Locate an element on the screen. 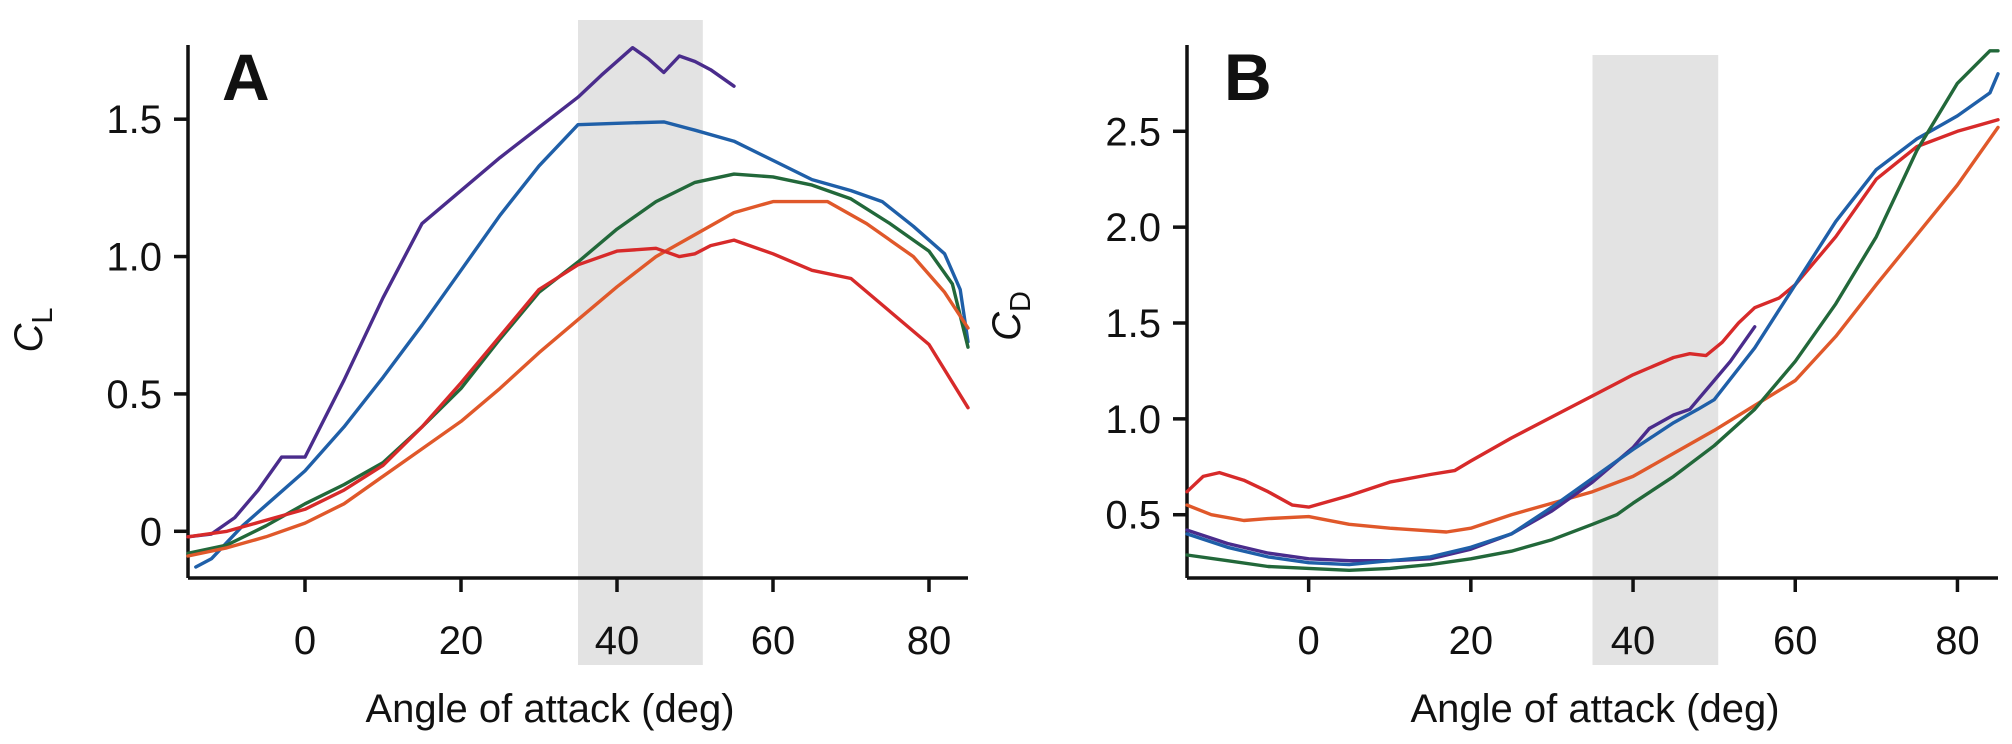 Image resolution: width=2012 pixels, height=744 pixels. y-axis-title-subscript: D is located at coordinates (1021, 301).